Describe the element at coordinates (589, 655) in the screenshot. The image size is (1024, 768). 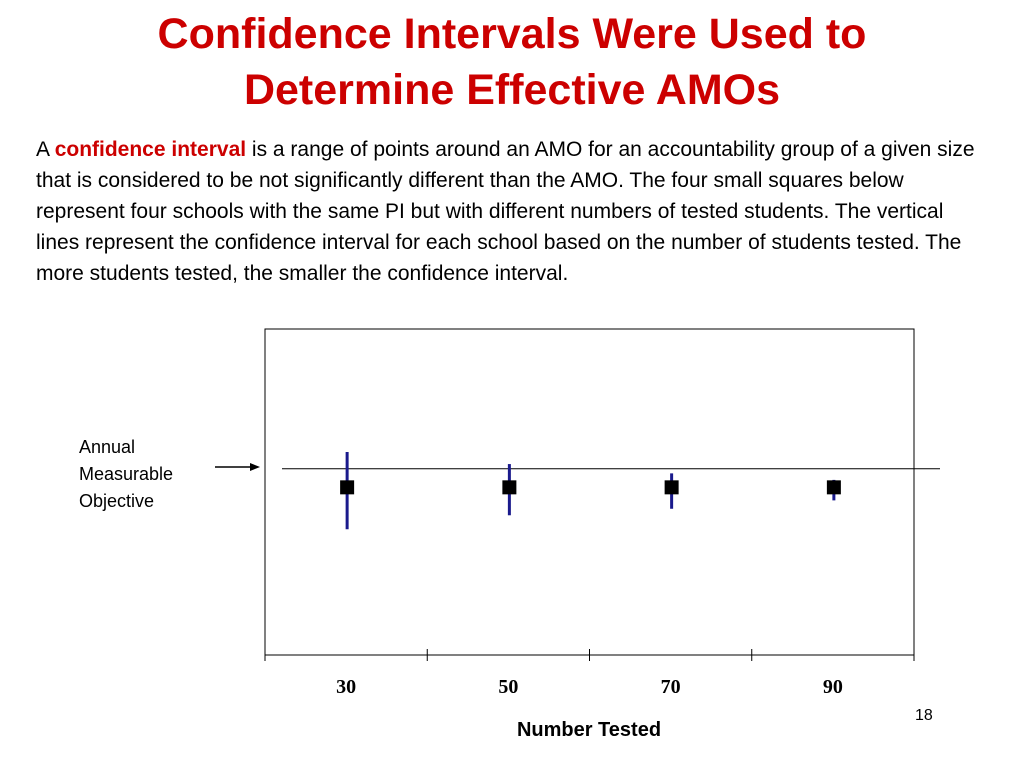
I see `x-axis-ticks` at that location.